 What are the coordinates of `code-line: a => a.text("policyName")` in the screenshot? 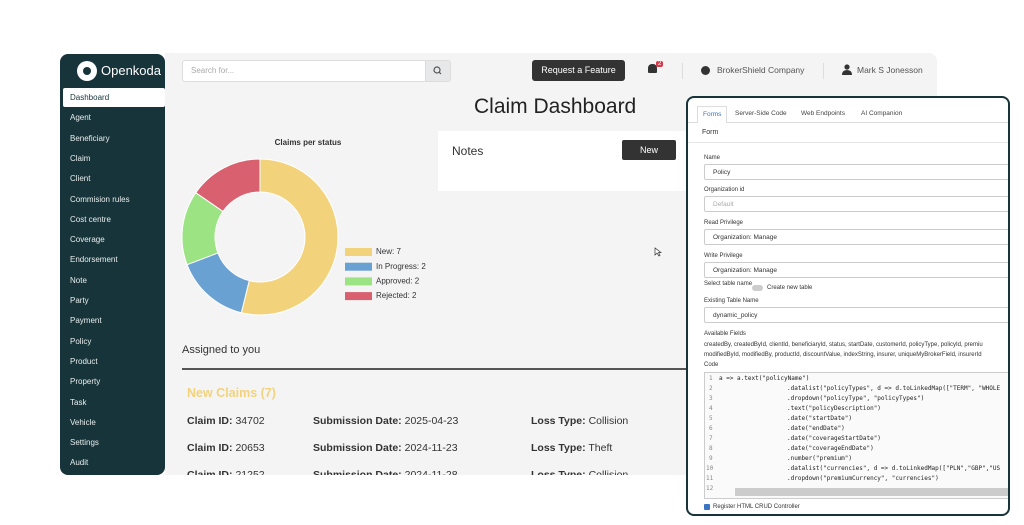 It's located at (764, 378).